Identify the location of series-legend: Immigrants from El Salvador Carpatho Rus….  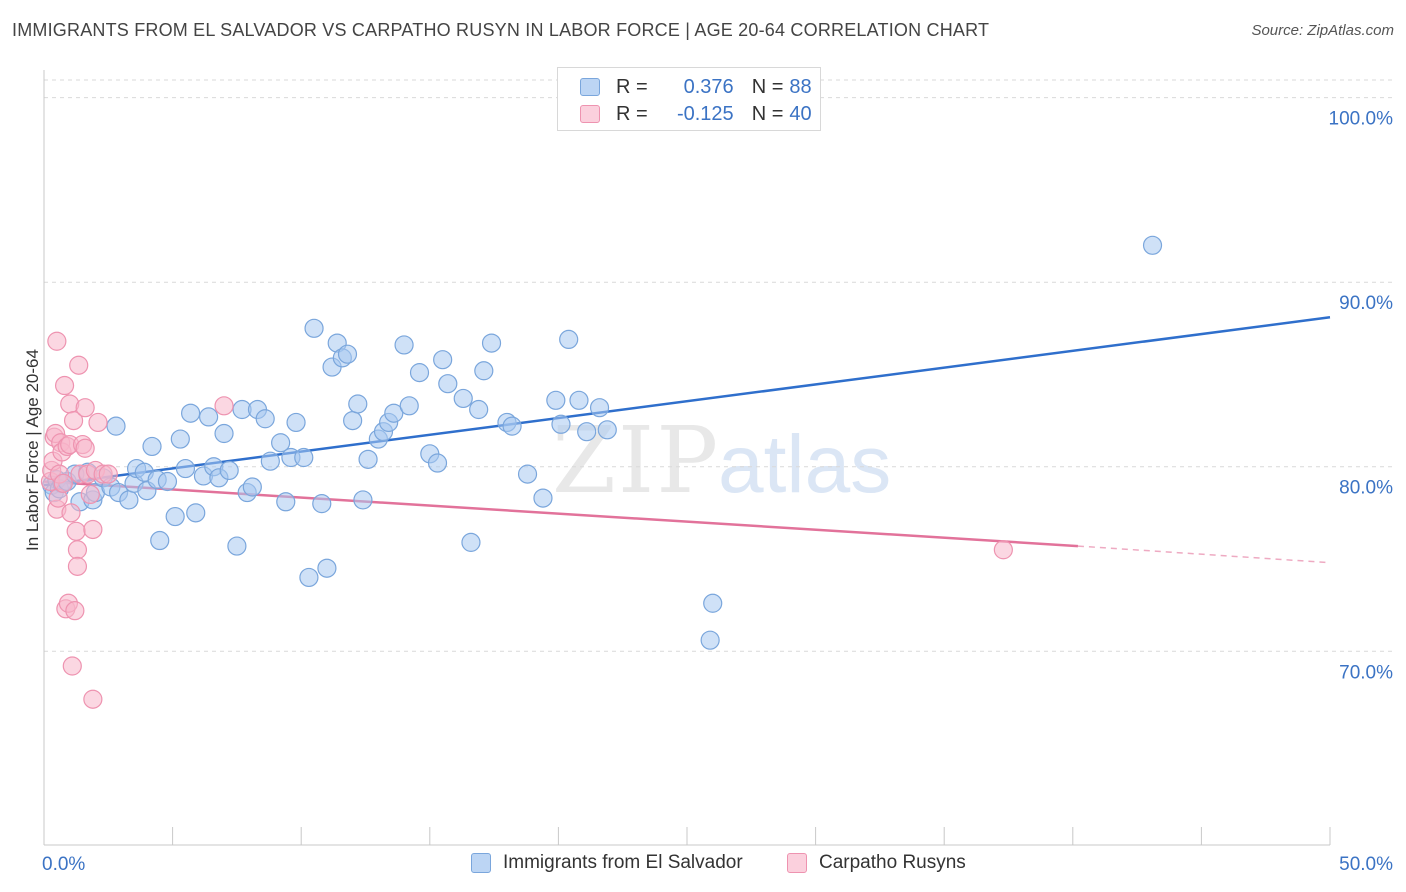
(703, 865).